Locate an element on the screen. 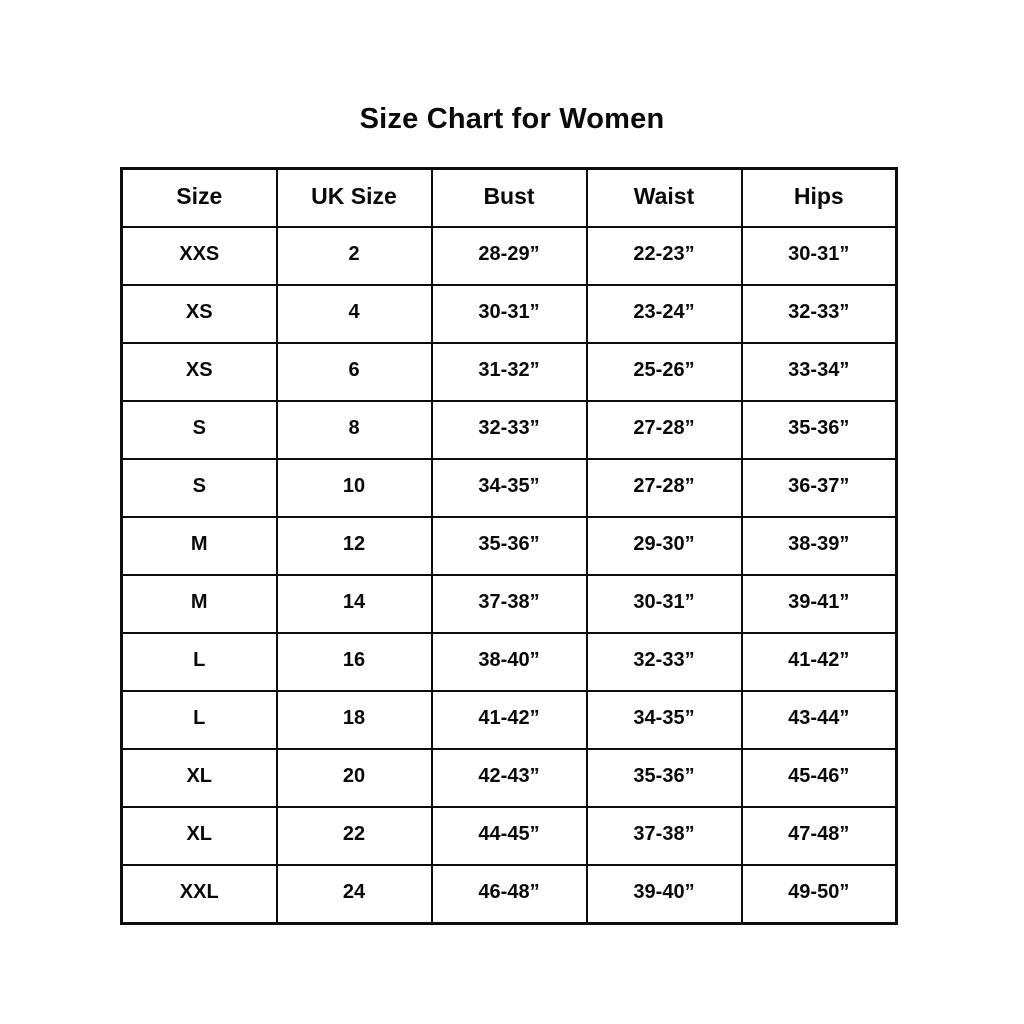  table-cell: 38-39” is located at coordinates (819, 546).